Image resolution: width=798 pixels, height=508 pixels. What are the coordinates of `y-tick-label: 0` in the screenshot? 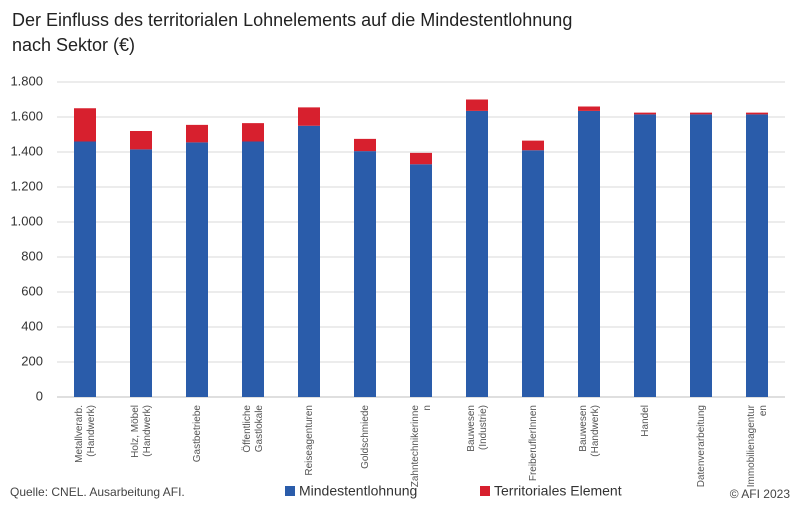 It's located at (39, 395).